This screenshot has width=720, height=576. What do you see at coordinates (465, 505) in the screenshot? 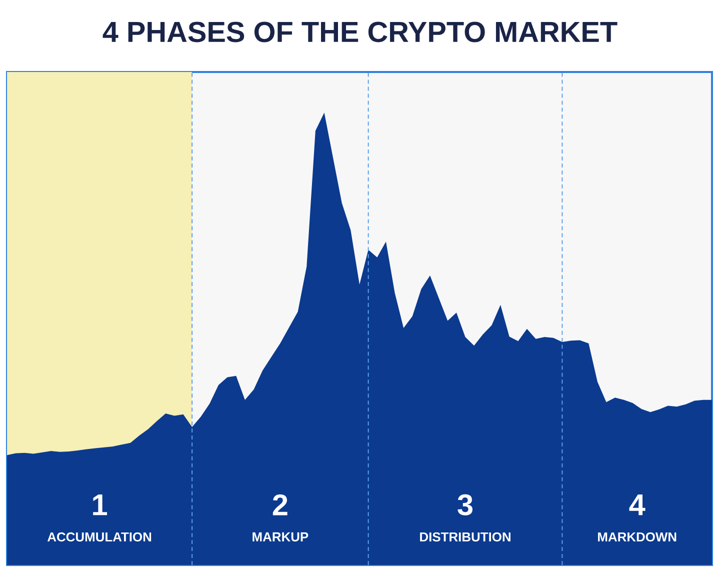
I see `annotation: 3` at bounding box center [465, 505].